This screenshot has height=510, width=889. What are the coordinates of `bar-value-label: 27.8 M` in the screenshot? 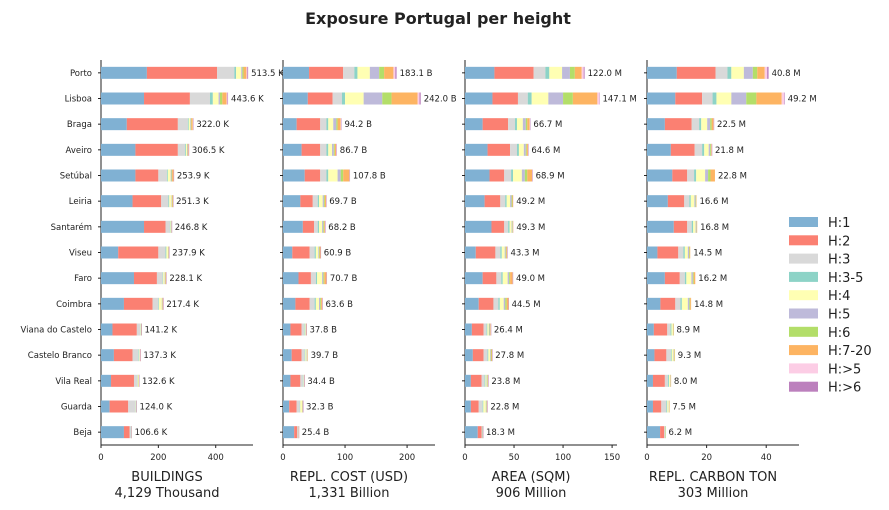 It's located at (509, 356).